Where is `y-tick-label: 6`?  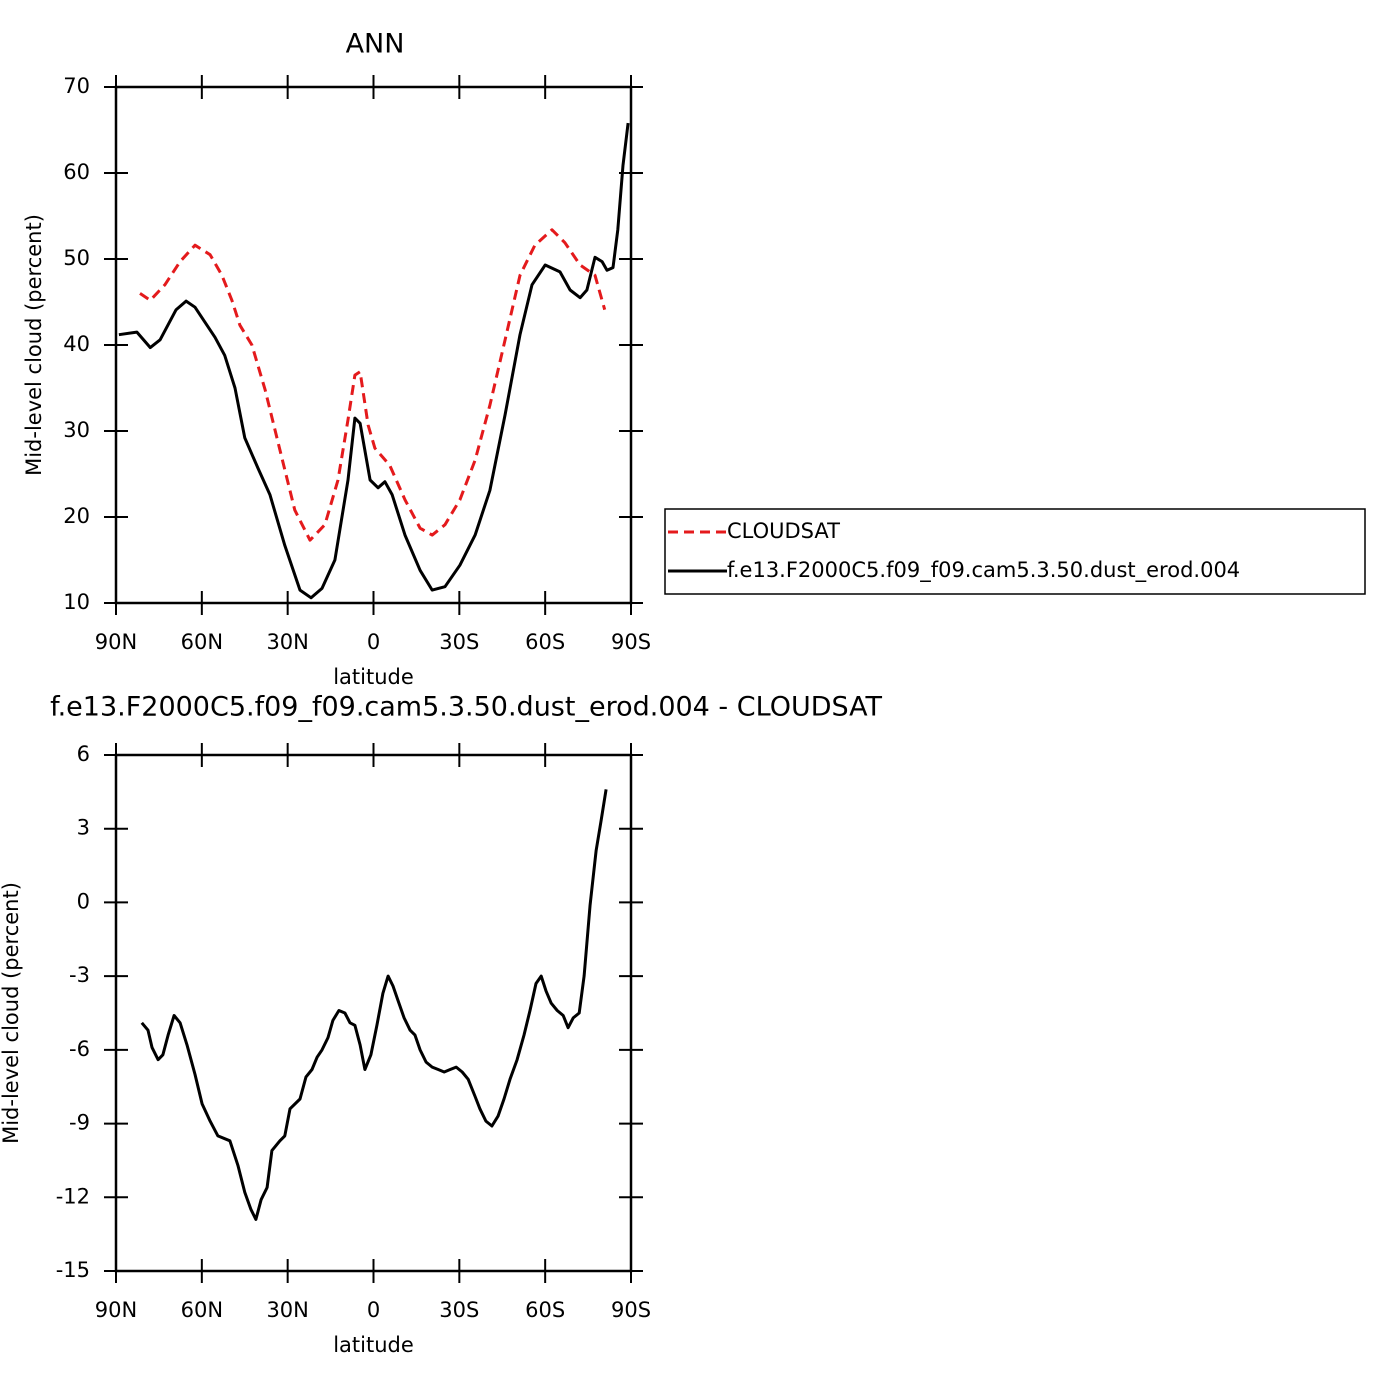
y-tick-label: 6 is located at coordinates (83, 754).